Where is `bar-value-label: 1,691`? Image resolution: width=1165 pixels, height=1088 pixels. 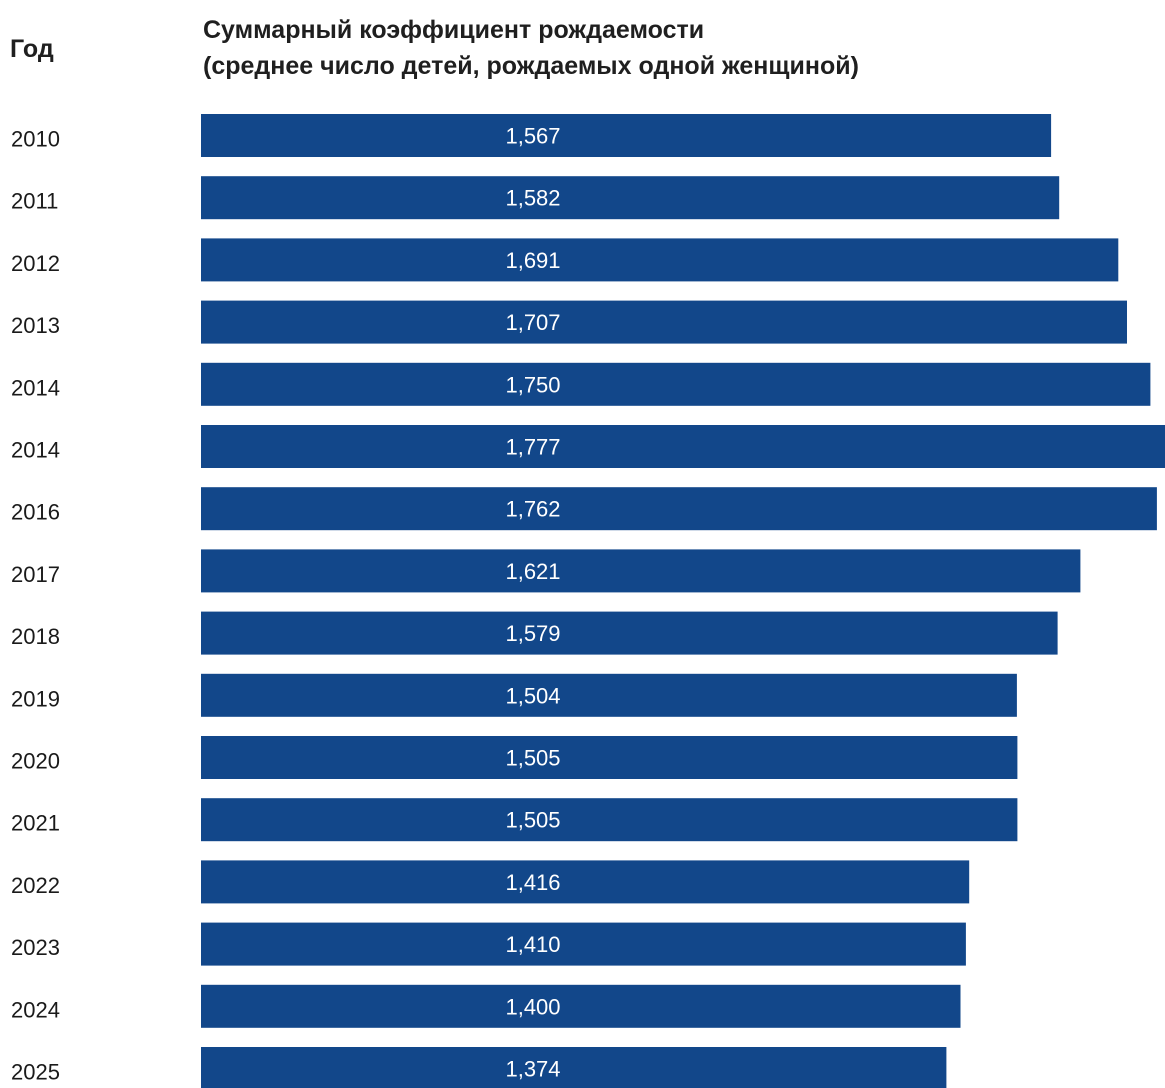 bar-value-label: 1,691 is located at coordinates (532, 260).